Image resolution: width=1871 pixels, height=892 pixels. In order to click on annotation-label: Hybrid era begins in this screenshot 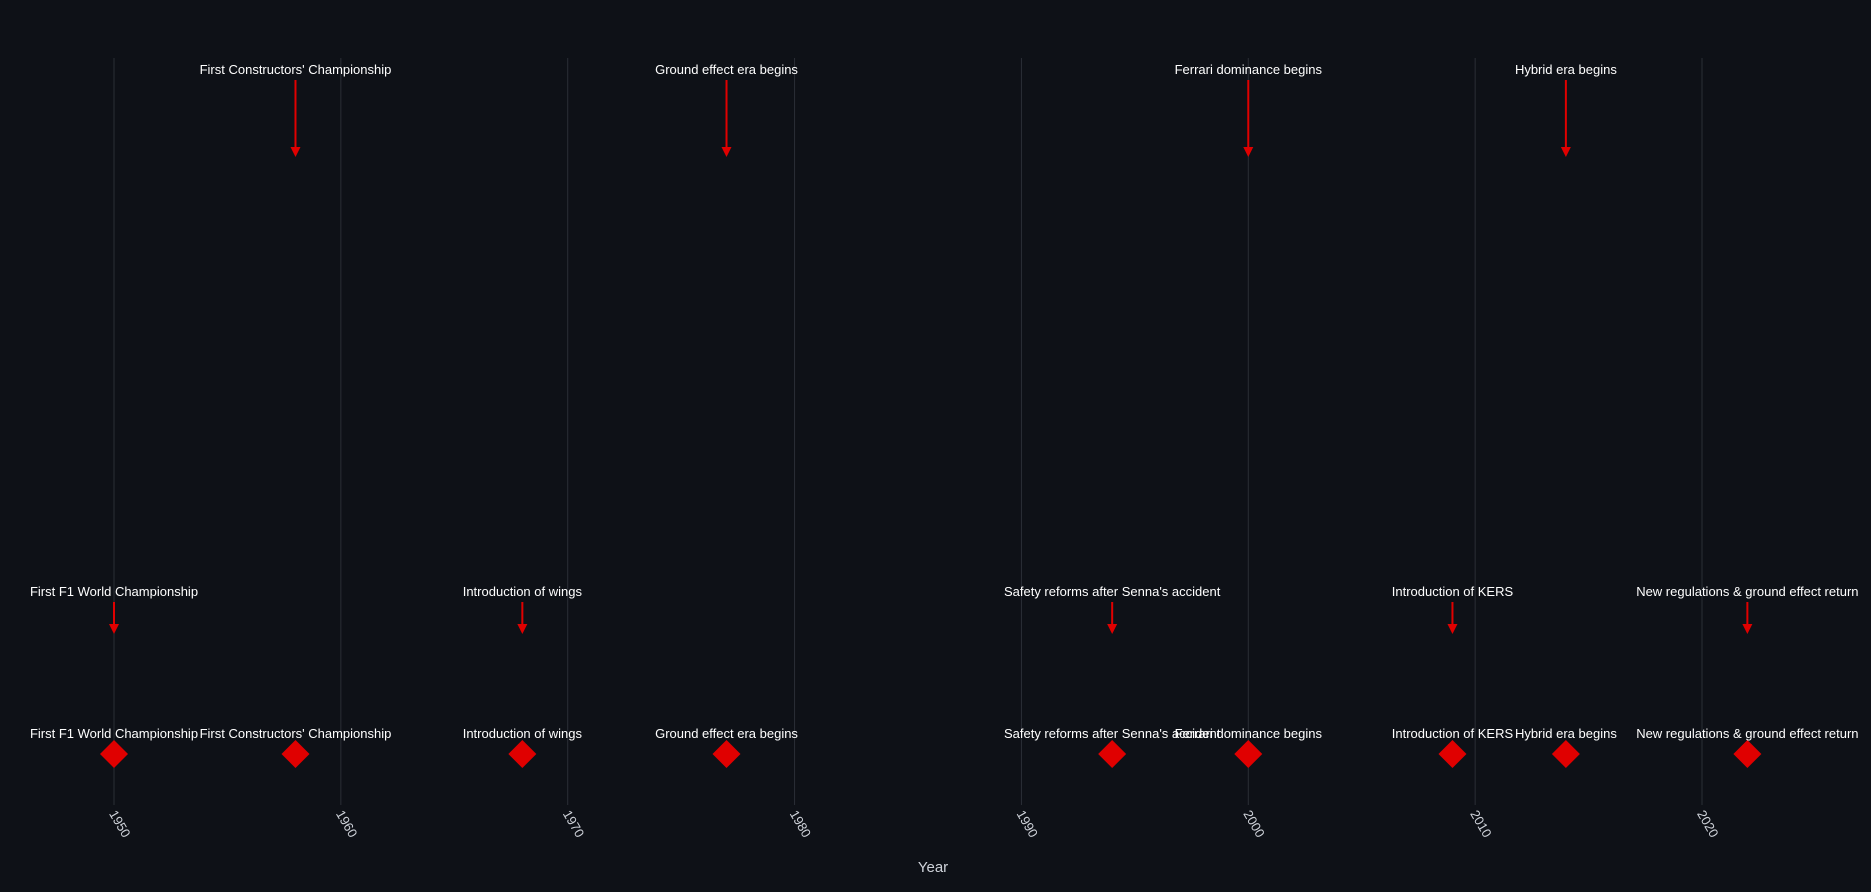, I will do `click(1566, 69)`.